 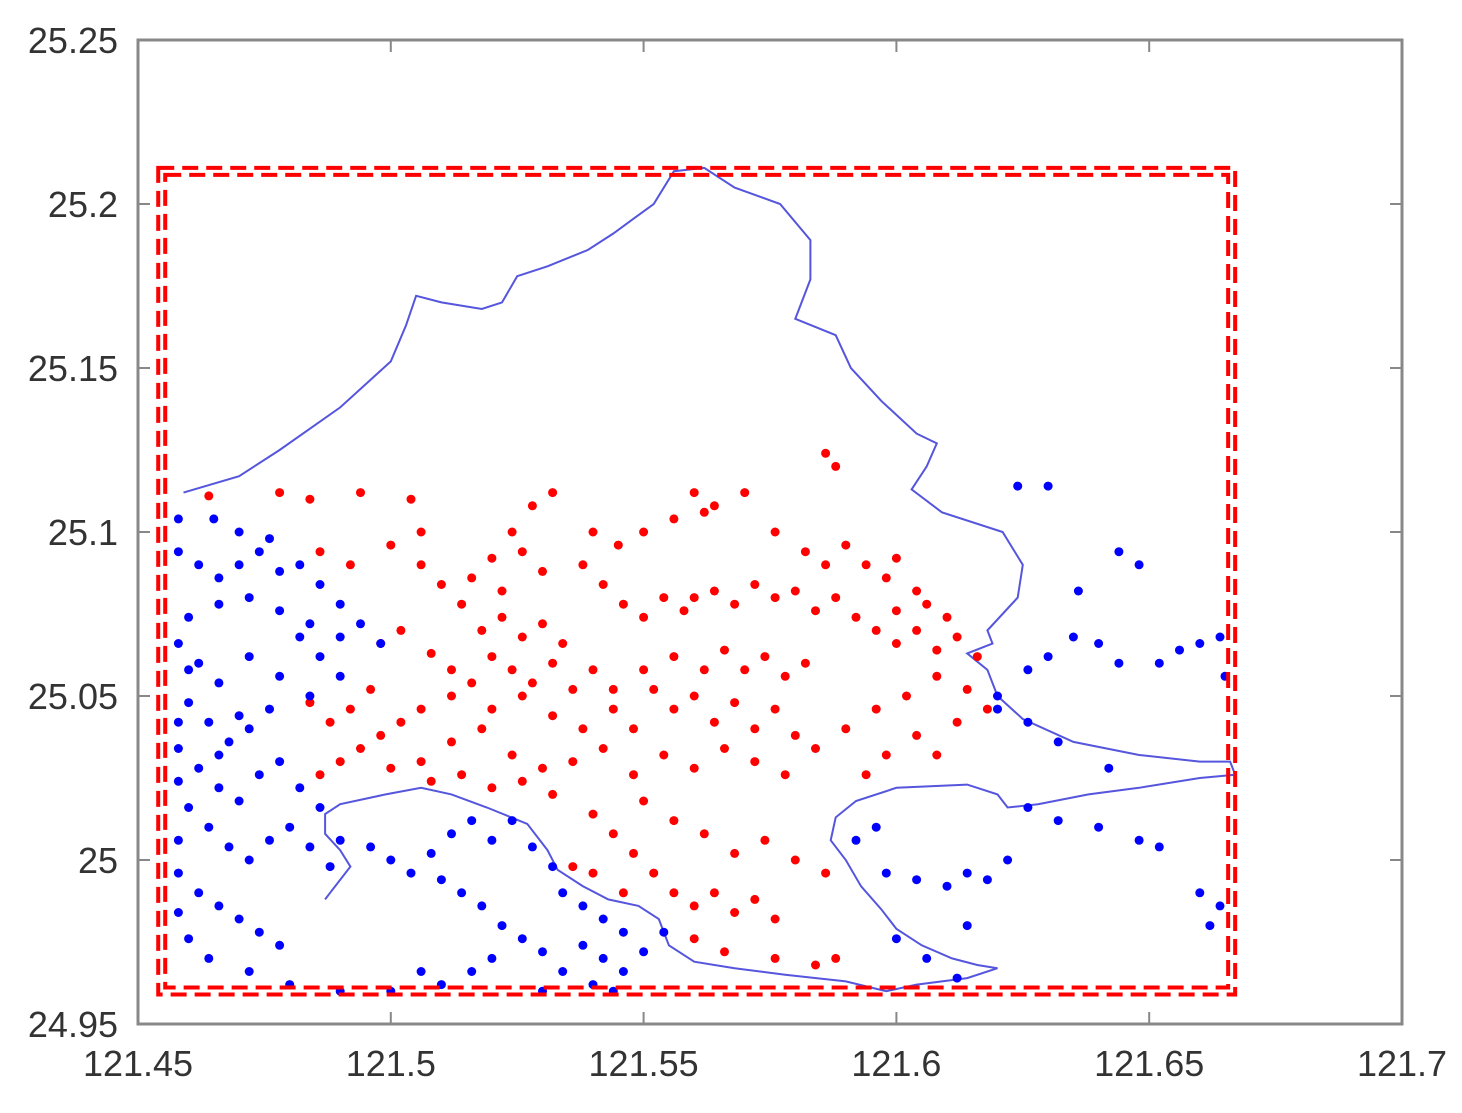 What do you see at coordinates (83, 532) in the screenshot?
I see `y-tick-label: 25.1` at bounding box center [83, 532].